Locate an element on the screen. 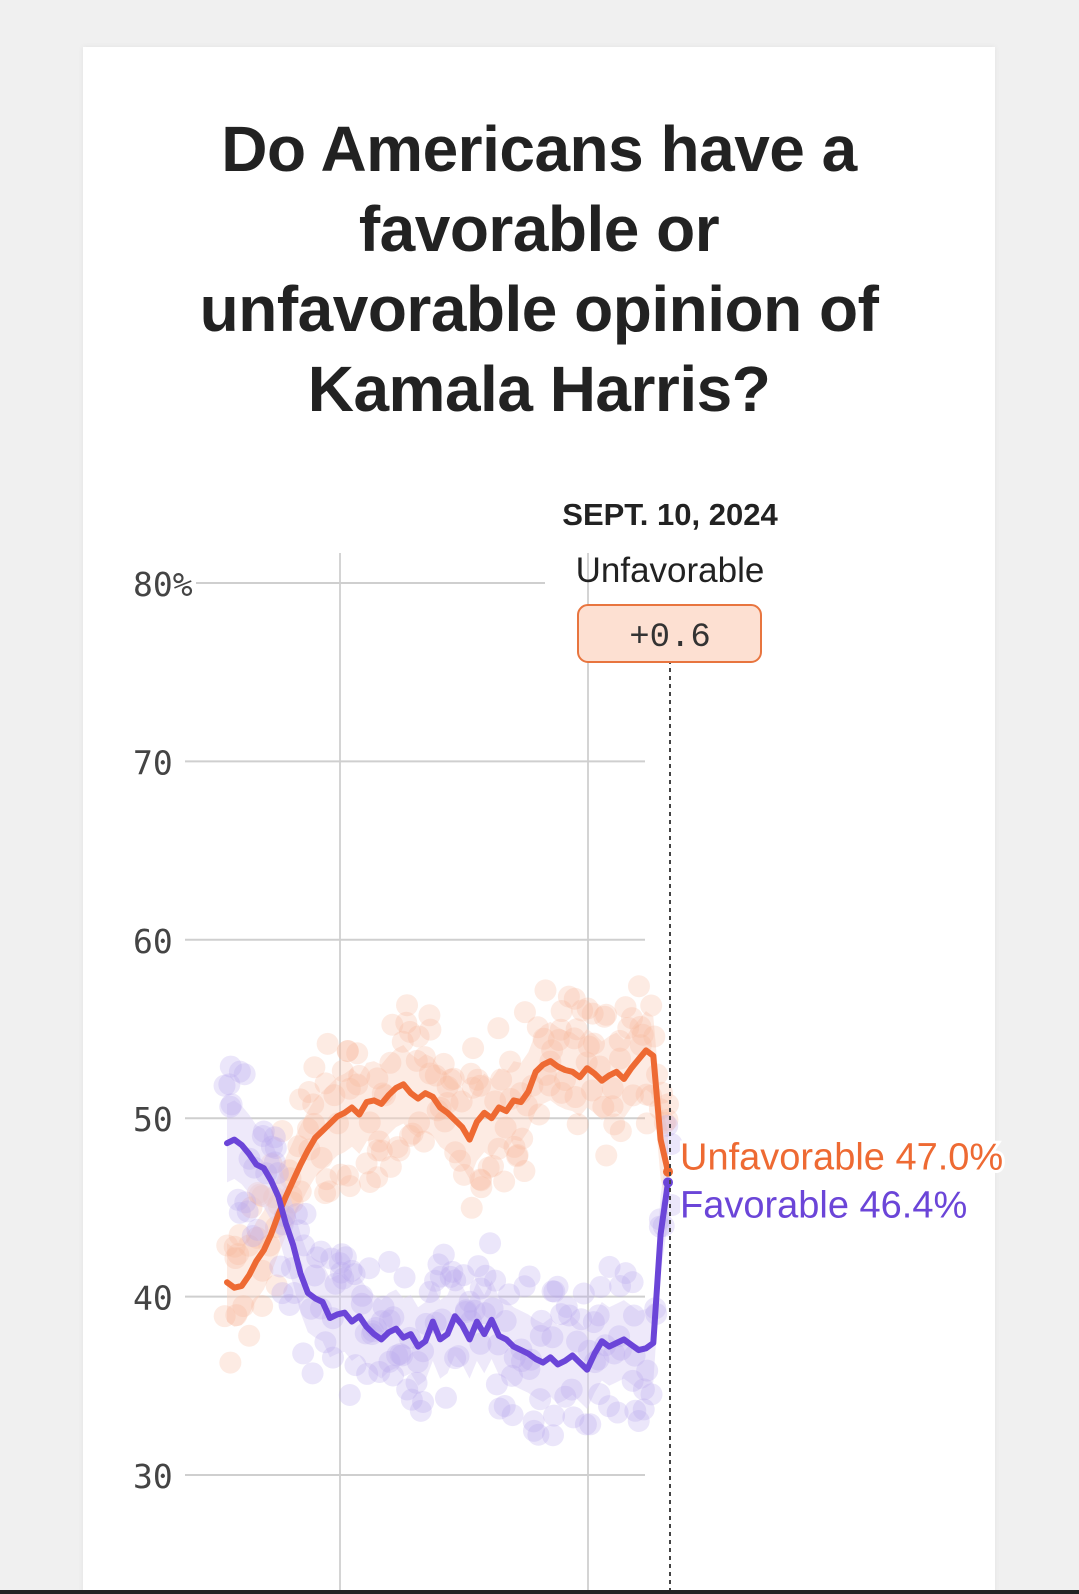  uncertainty-band is located at coordinates (447, 1169).